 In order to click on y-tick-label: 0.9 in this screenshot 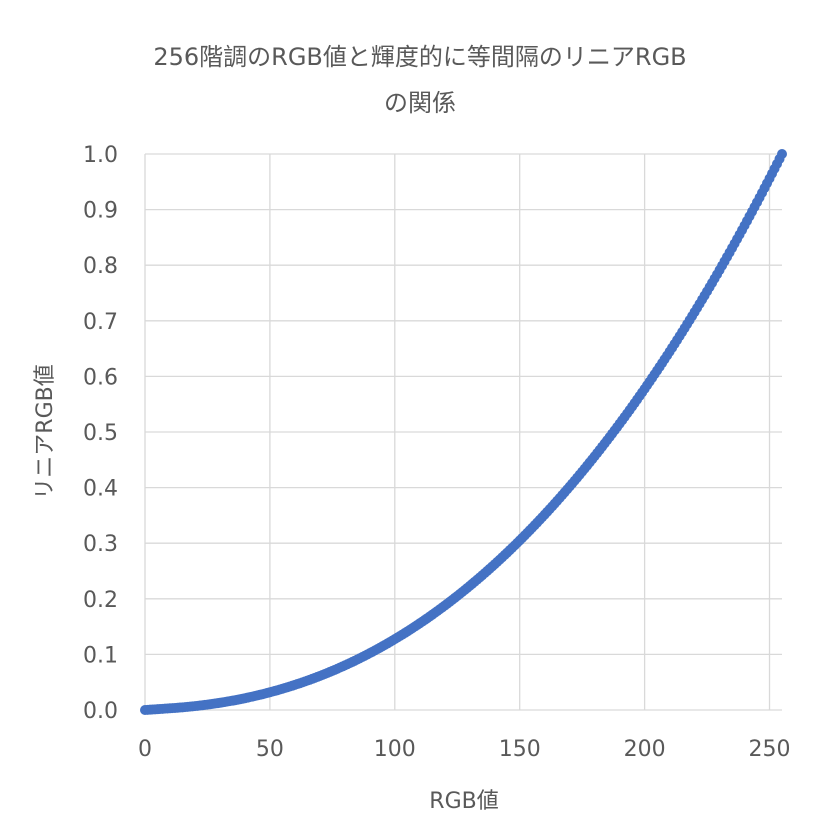, I will do `click(100, 211)`.